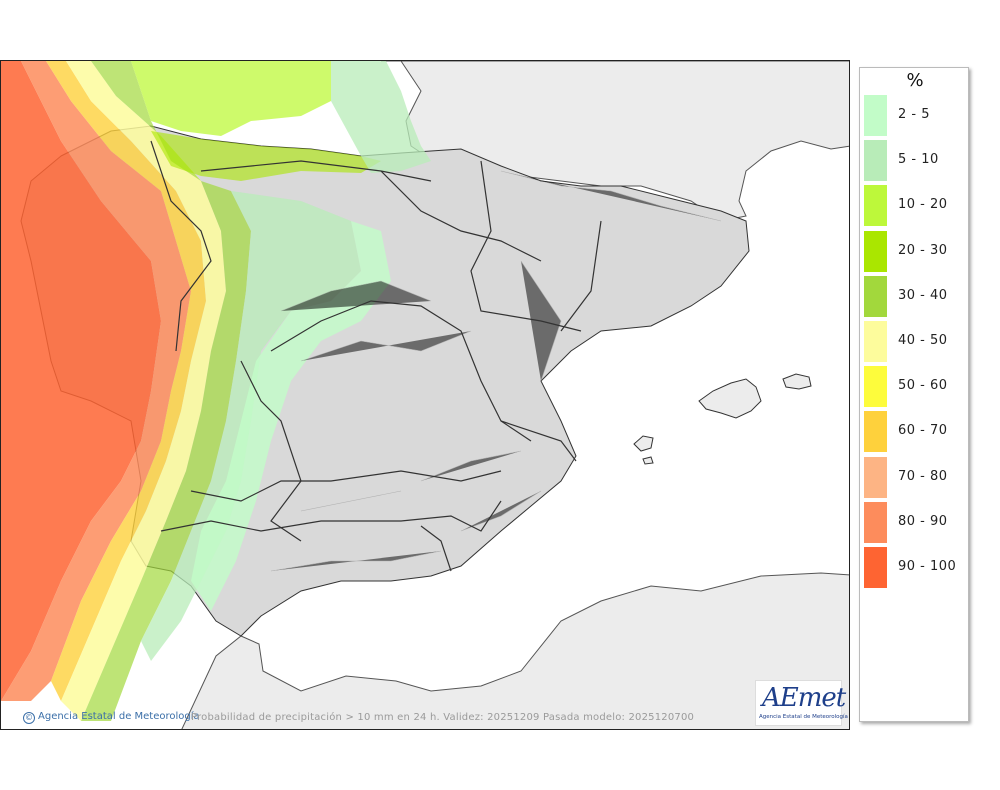 The image size is (1000, 790). What do you see at coordinates (923, 386) in the screenshot?
I see `legend-label: 50 - 60` at bounding box center [923, 386].